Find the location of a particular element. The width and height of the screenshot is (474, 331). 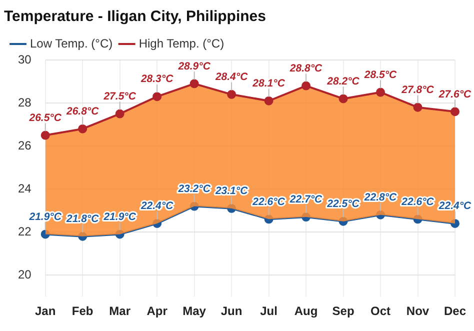

legend-label: Low Temp. (°C) is located at coordinates (71, 43).